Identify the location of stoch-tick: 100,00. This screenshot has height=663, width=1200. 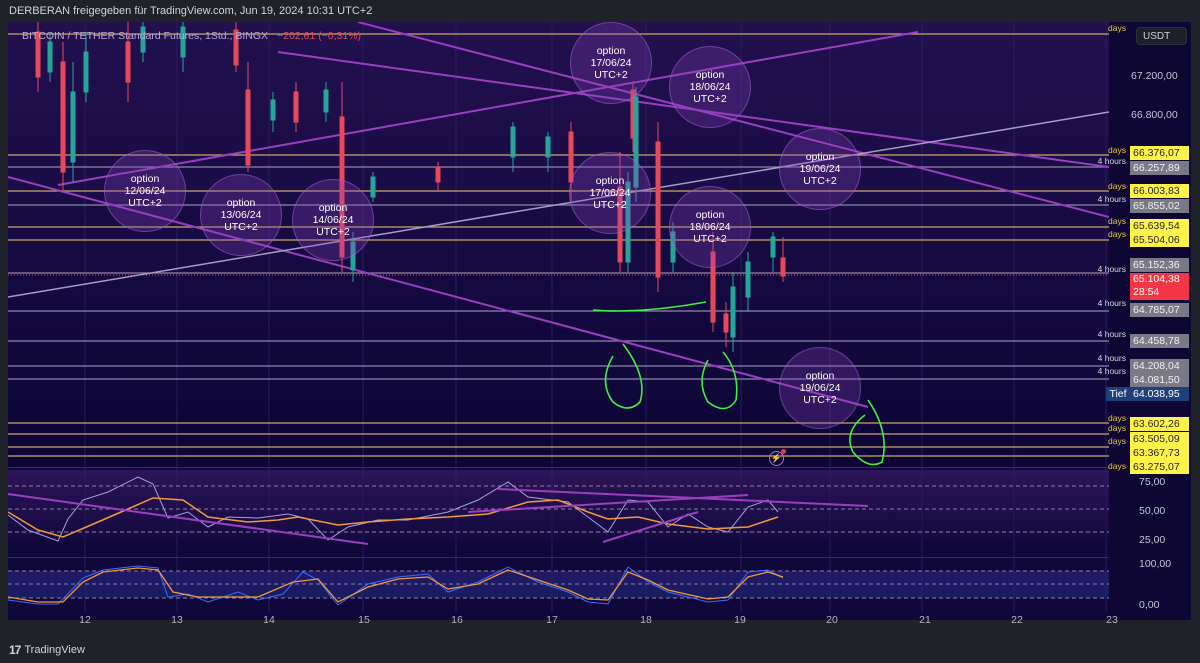
(1155, 564).